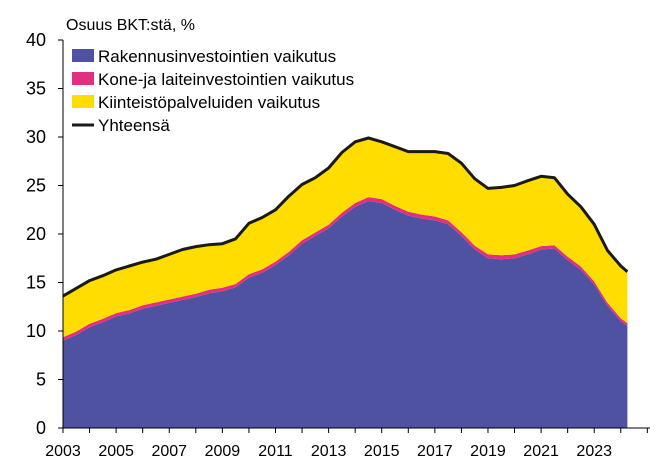 The image size is (665, 472). Describe the element at coordinates (275, 451) in the screenshot. I see `x-tick-label: 2011` at that location.